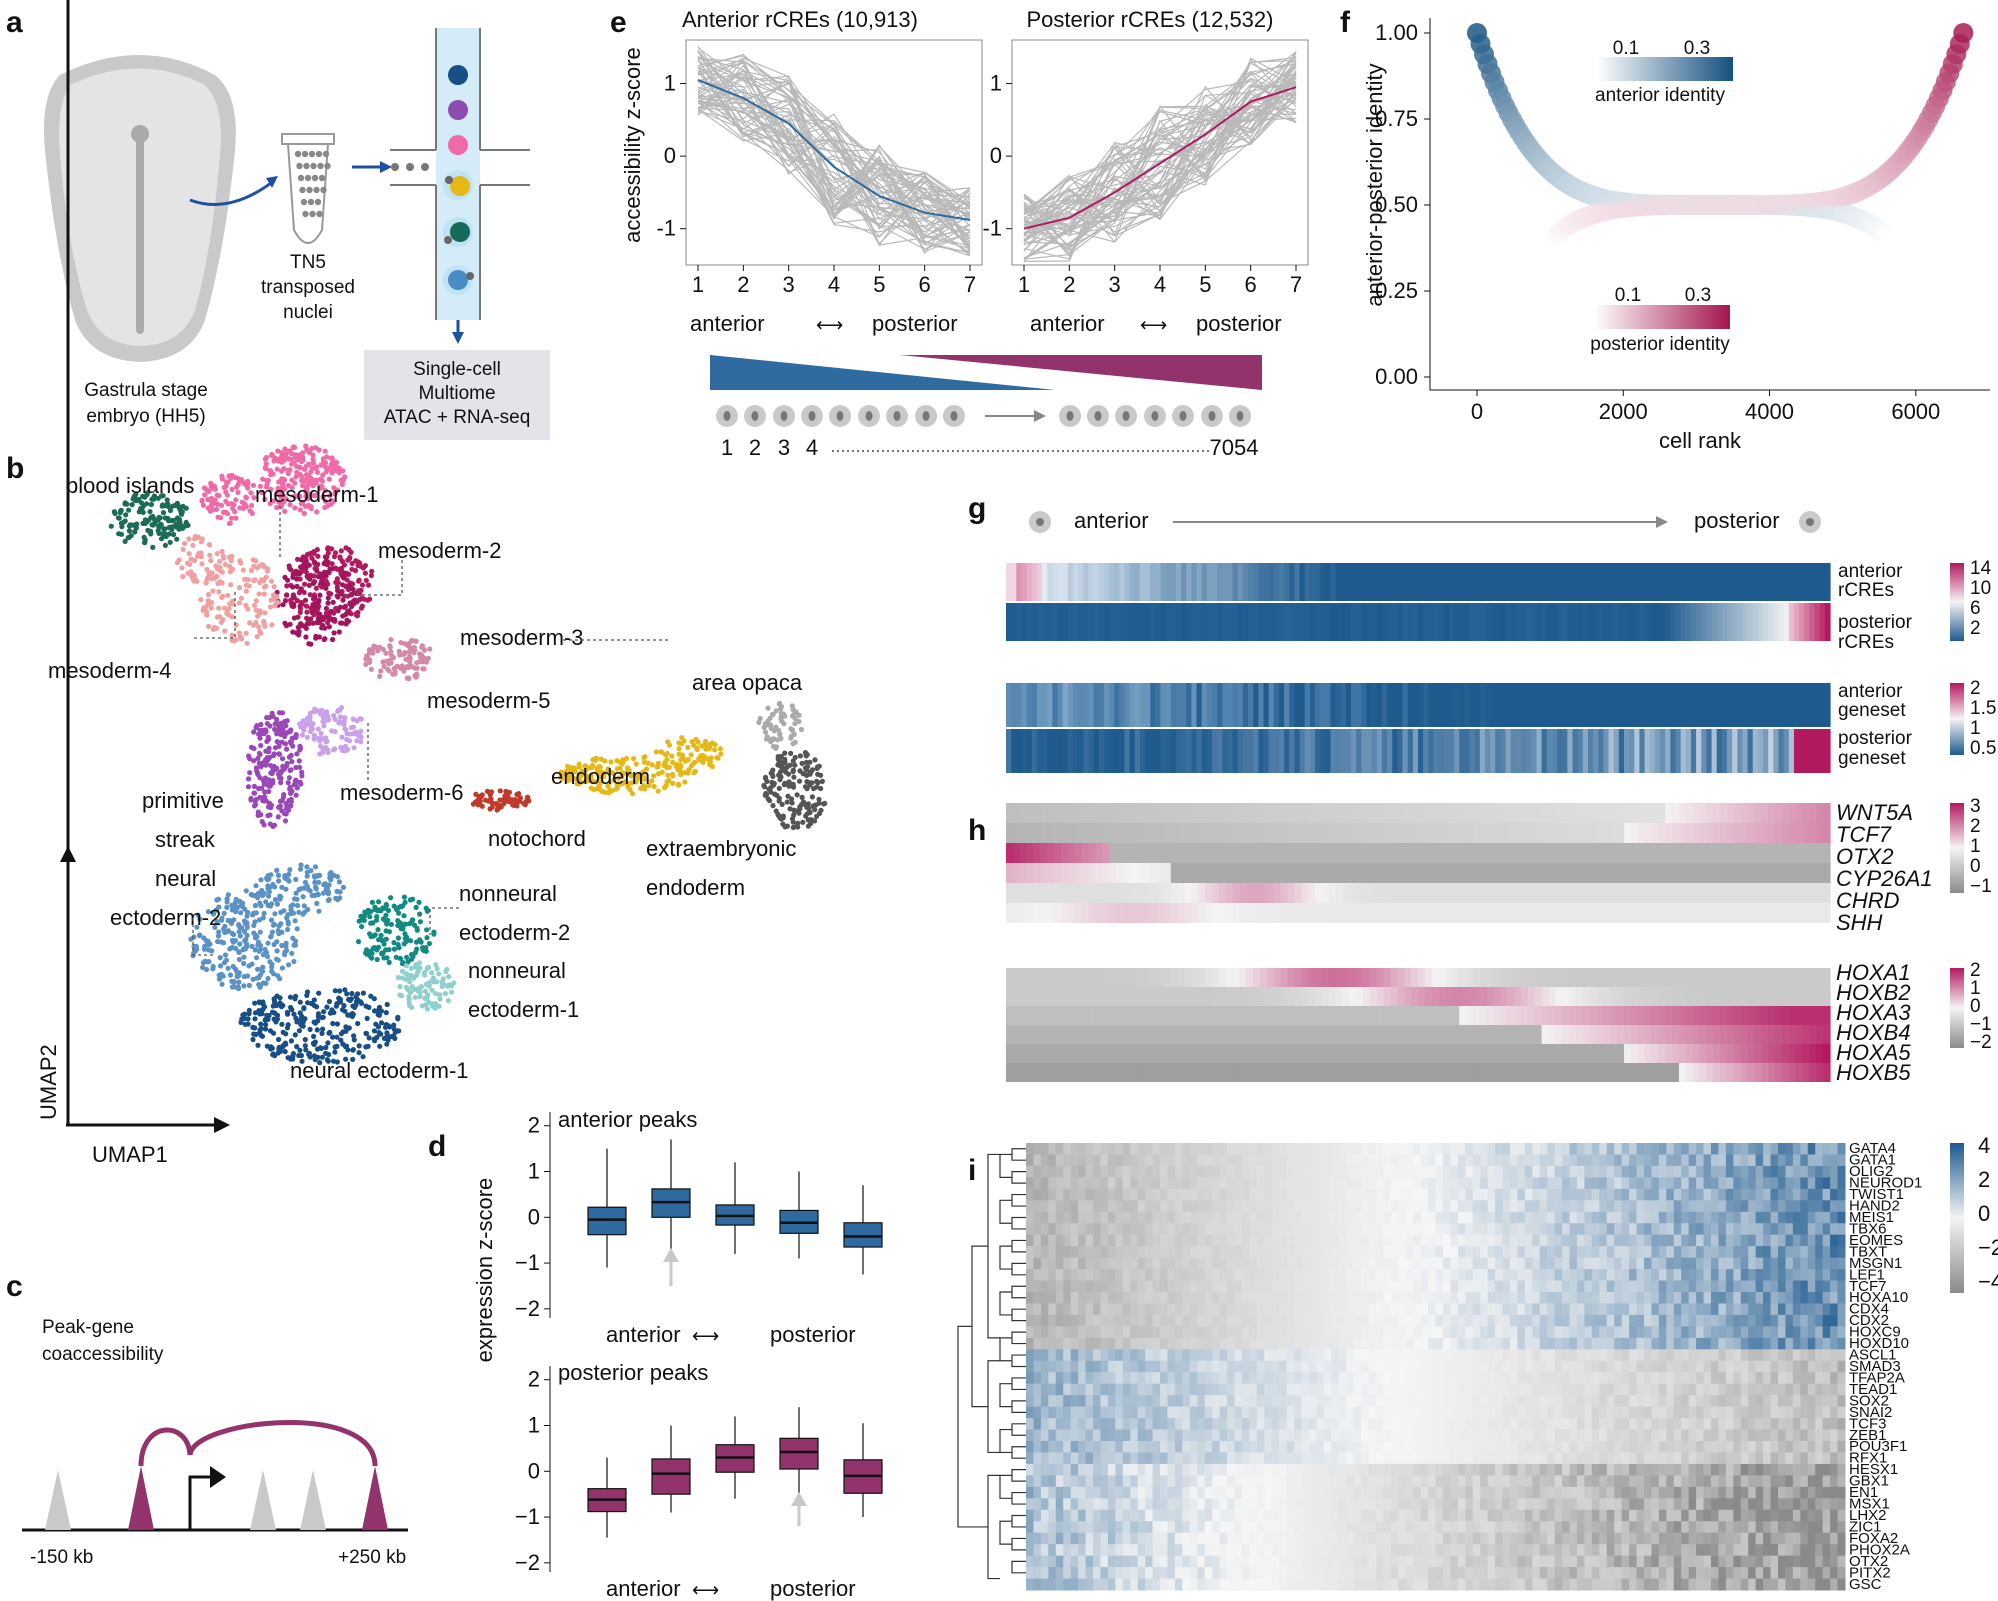  Describe the element at coordinates (743, 284) in the screenshot. I see `x-tick-label: 2` at that location.